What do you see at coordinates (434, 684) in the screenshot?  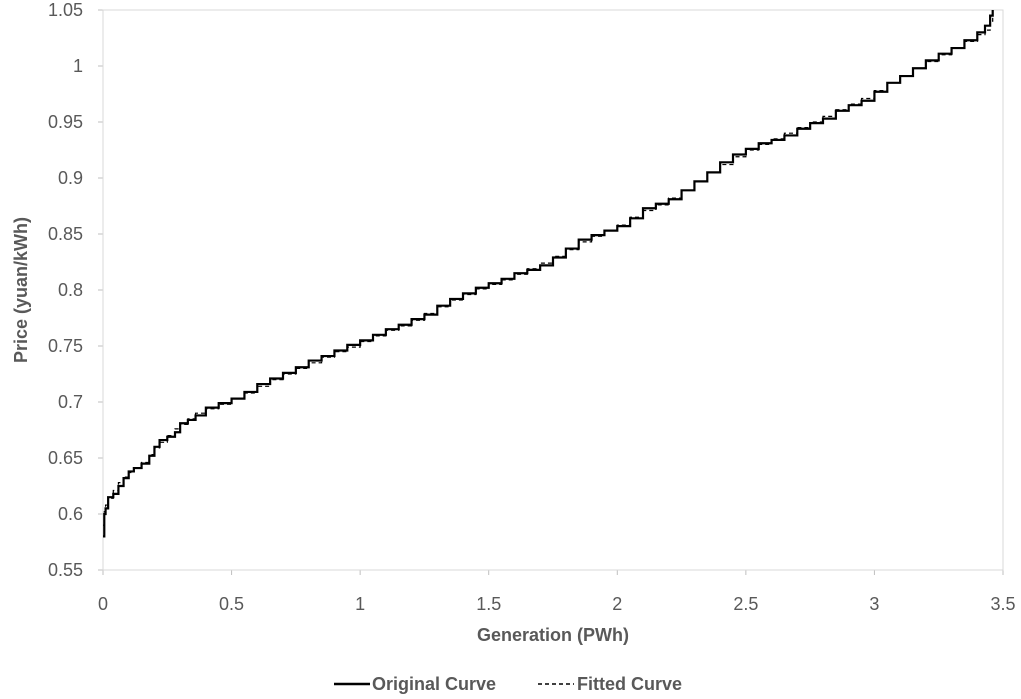 I see `legend-label-original: Original Curve` at bounding box center [434, 684].